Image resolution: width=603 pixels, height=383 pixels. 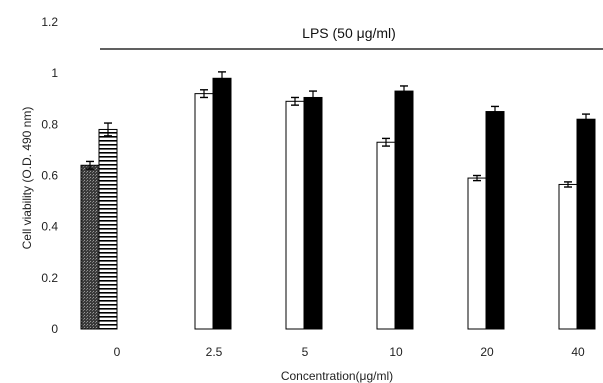 What do you see at coordinates (214, 352) in the screenshot?
I see `x-tick-label: 2.5` at bounding box center [214, 352].